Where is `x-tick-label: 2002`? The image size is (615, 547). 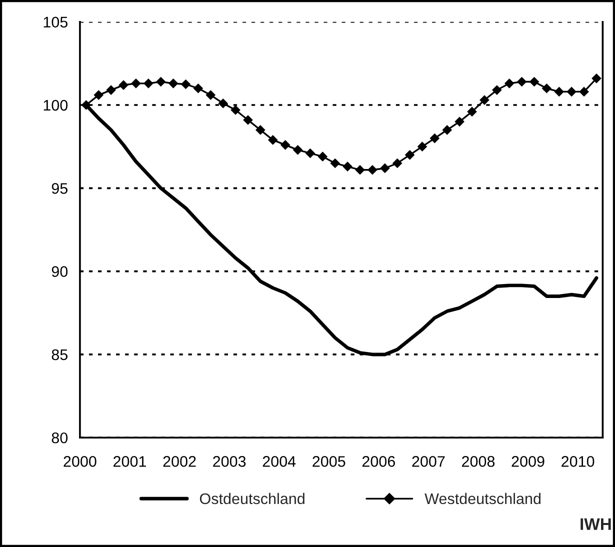 x-tick-label: 2002 is located at coordinates (179, 461).